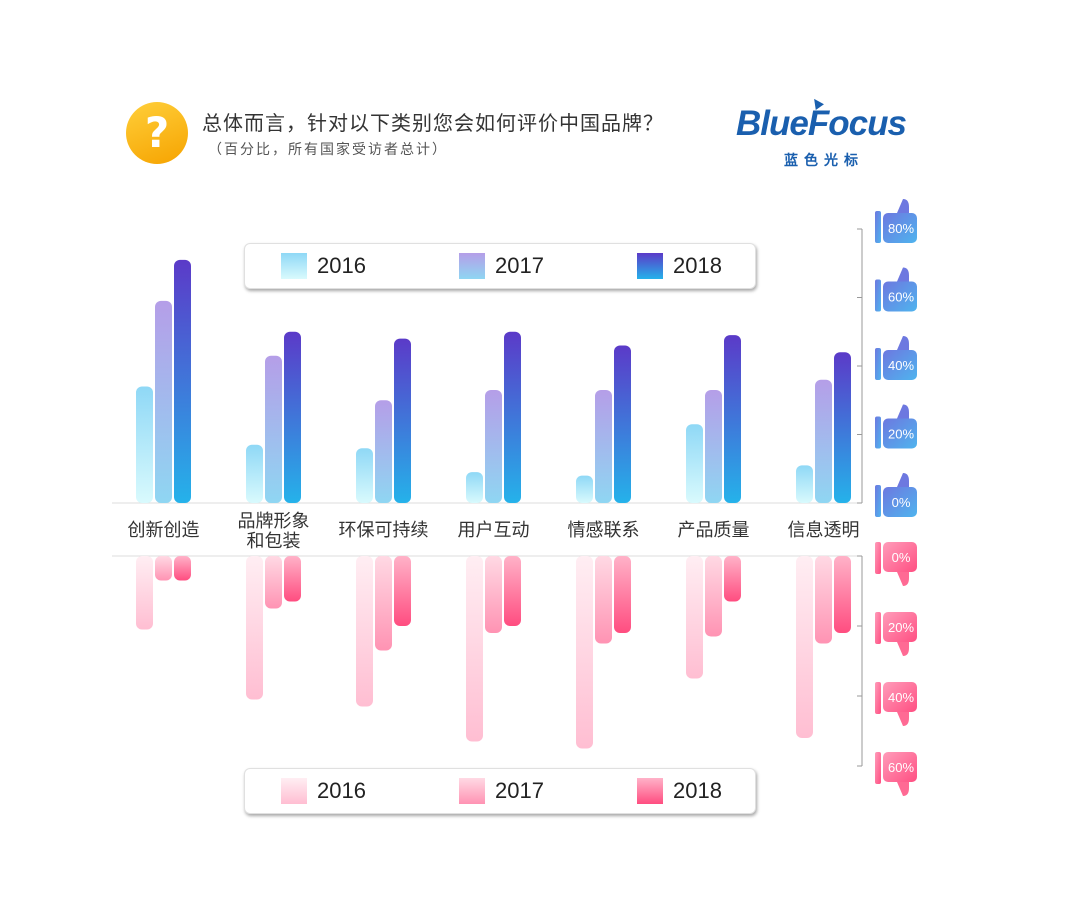  I want to click on thumbs-down-icon: 20%, so click(896, 634).